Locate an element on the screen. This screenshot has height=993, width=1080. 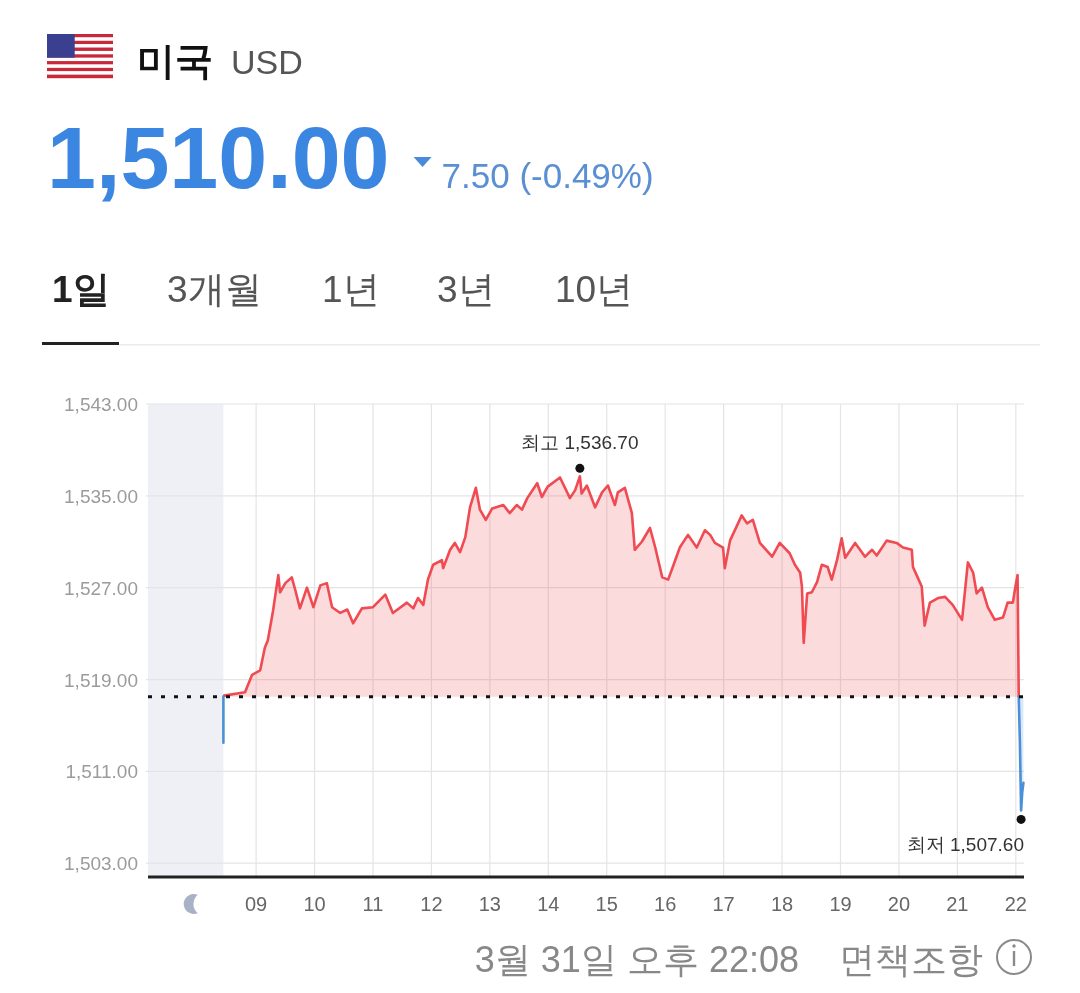
text: 3개월 is located at coordinates (214, 289).